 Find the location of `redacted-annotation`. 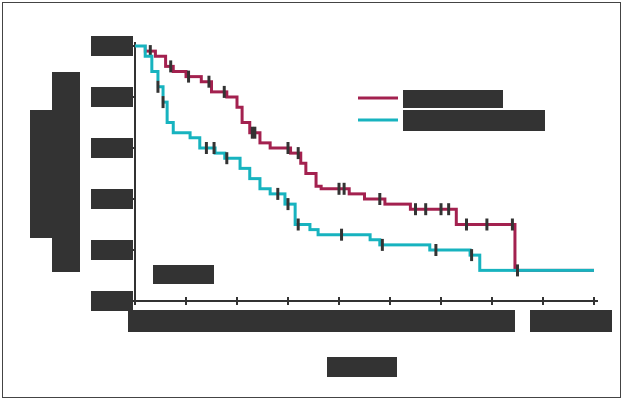

redacted-annotation is located at coordinates (183, 274).